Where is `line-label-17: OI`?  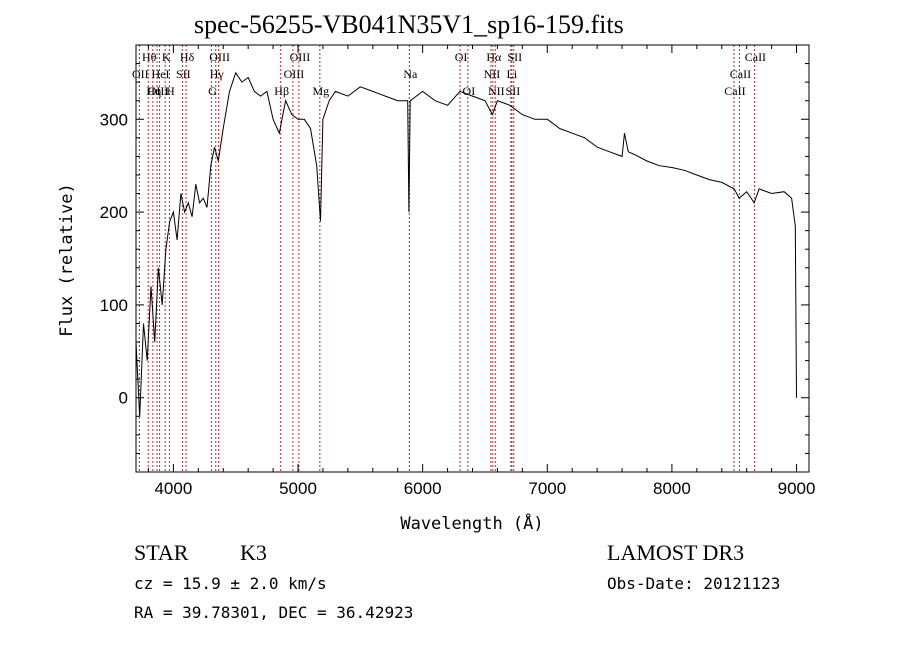
line-label-17: OI is located at coordinates (461, 57).